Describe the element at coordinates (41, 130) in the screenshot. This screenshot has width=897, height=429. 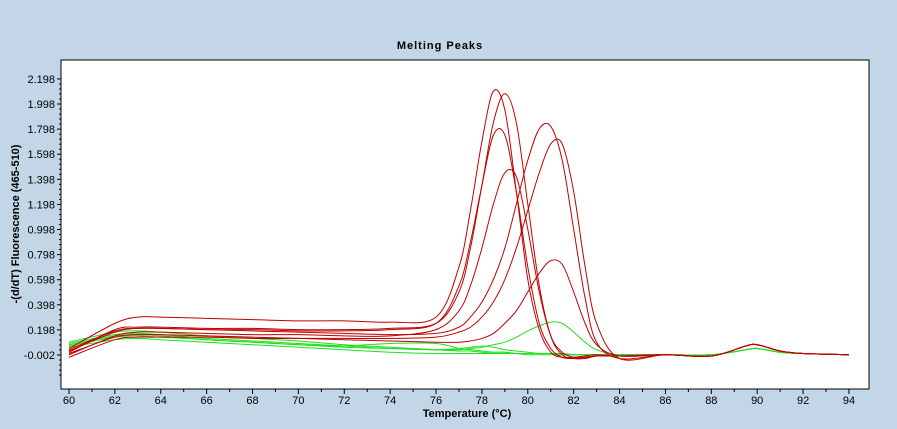
I see `y-tick-label: 1.798` at that location.